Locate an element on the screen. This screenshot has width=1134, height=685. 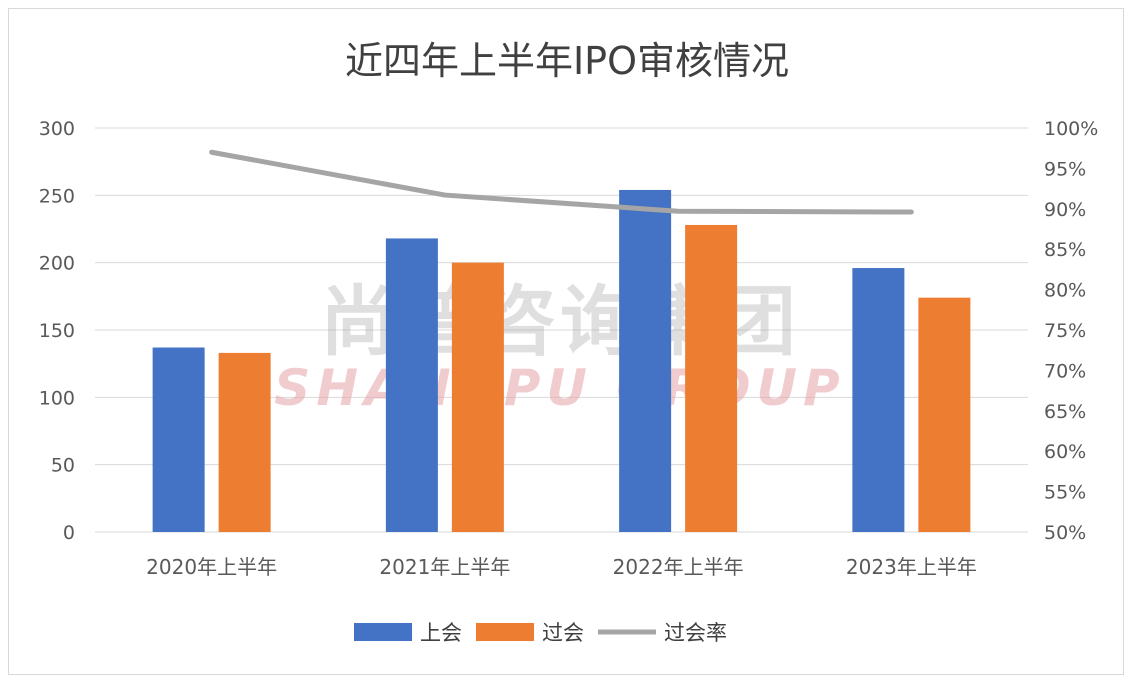
legend: 上会 过会 过会率 is located at coordinates (540, 633).